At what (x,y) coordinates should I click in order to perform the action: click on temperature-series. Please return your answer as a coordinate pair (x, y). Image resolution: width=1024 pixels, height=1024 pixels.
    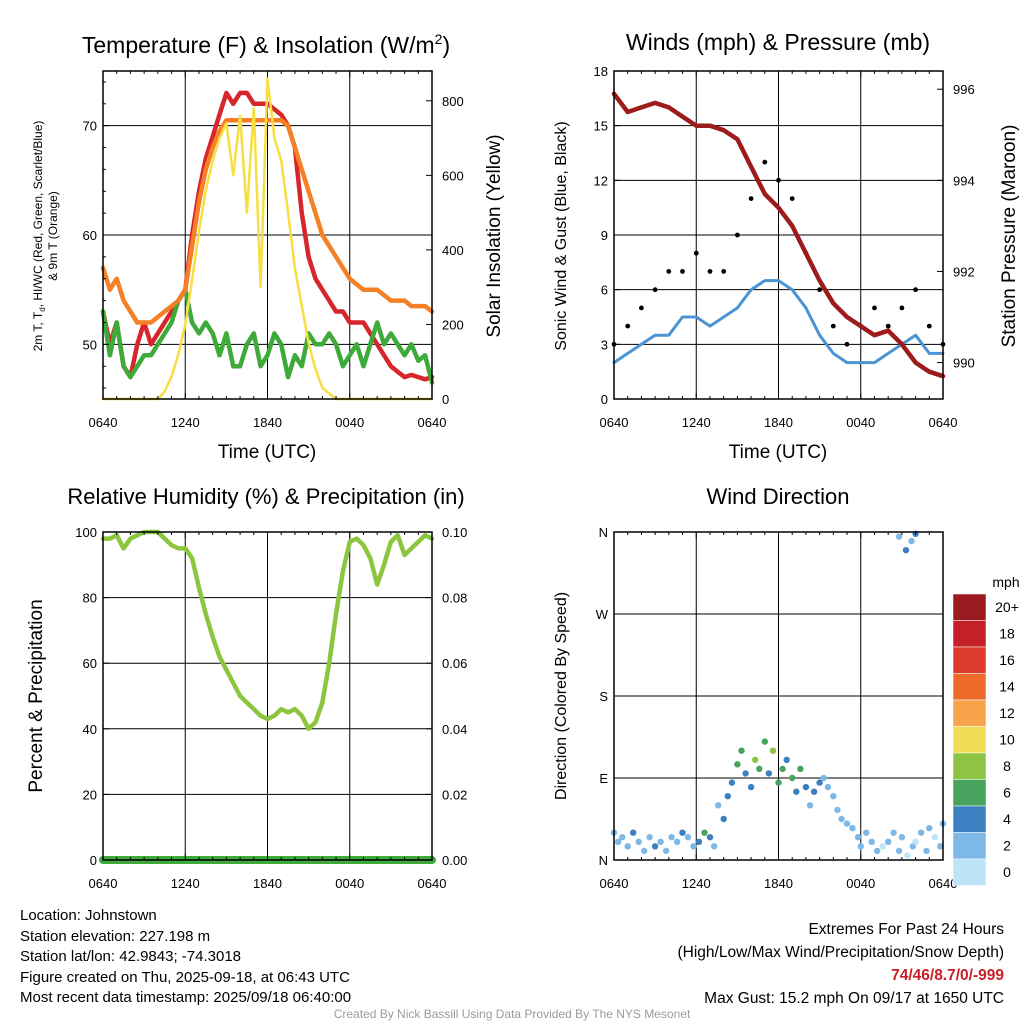
    Looking at the image, I should click on (267, 239).